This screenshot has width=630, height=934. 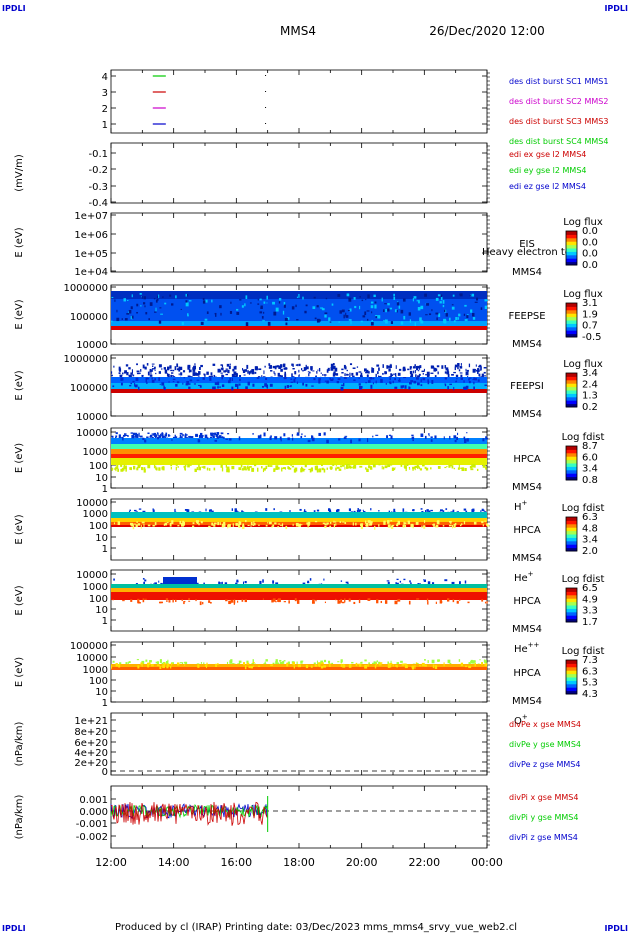 What do you see at coordinates (590, 231) in the screenshot?
I see `colorbar-tick: 0.0` at bounding box center [590, 231].